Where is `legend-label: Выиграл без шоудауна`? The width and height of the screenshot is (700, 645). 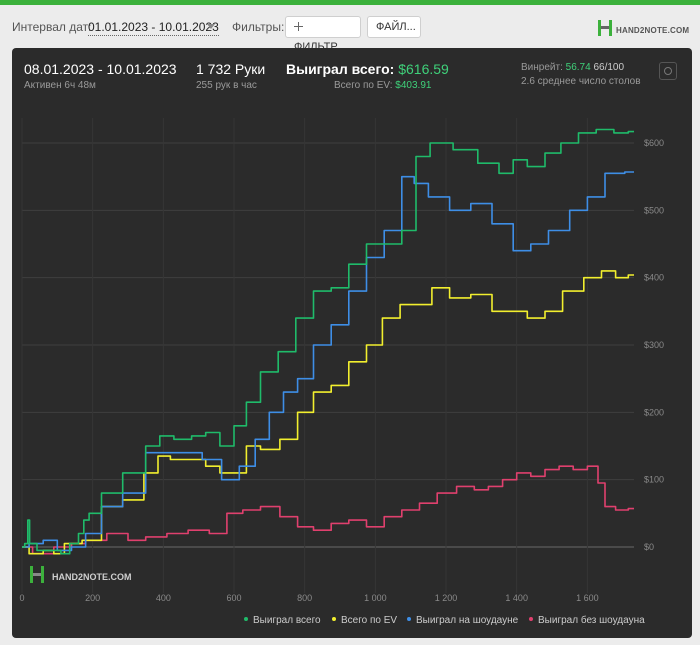 legend-label: Выиграл без шоудауна is located at coordinates (591, 620).